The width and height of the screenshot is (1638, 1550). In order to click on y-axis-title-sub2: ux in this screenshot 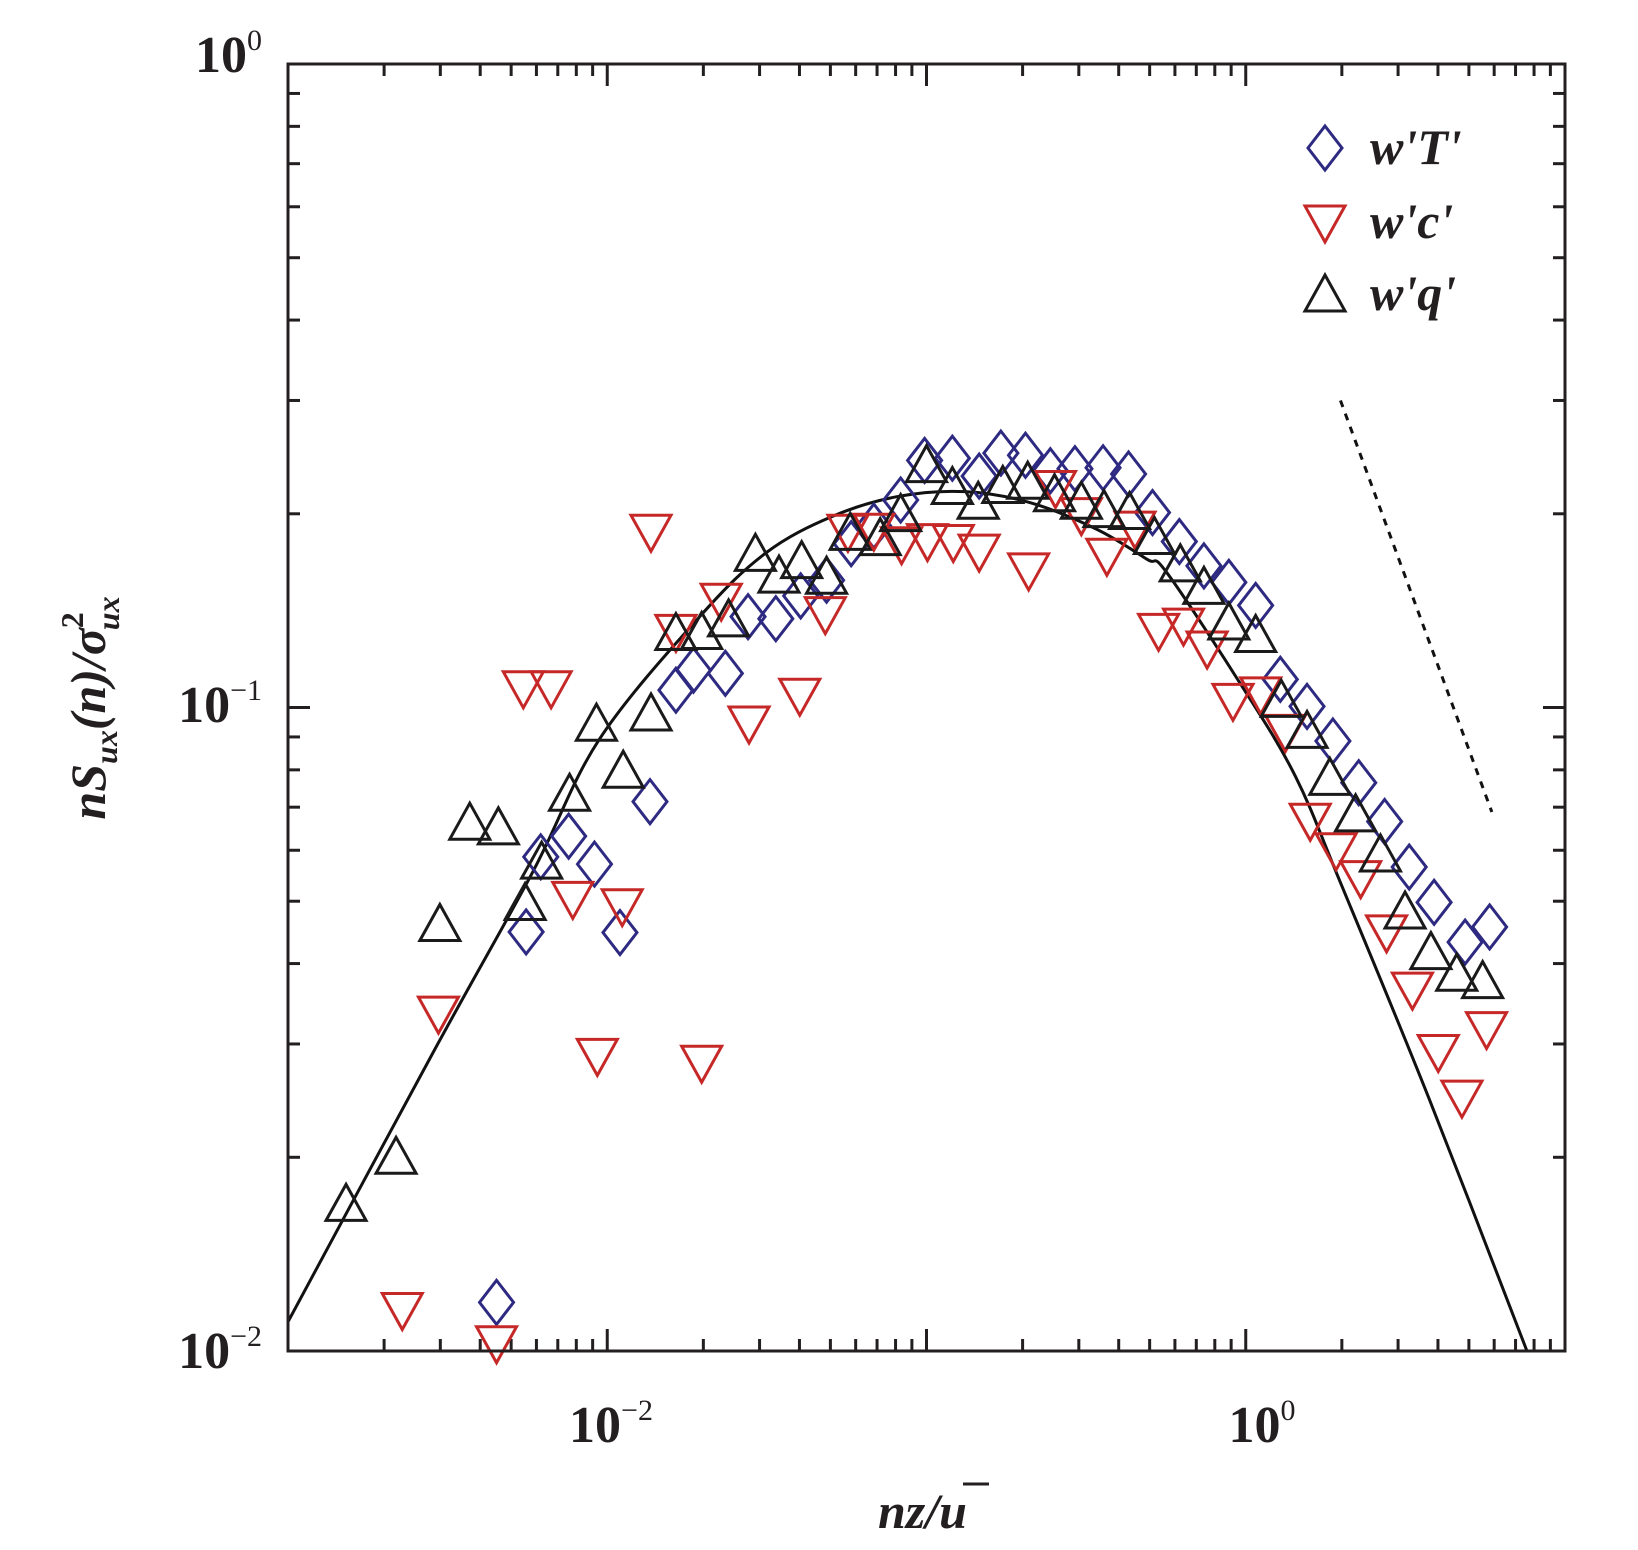, I will do `click(108, 613)`.